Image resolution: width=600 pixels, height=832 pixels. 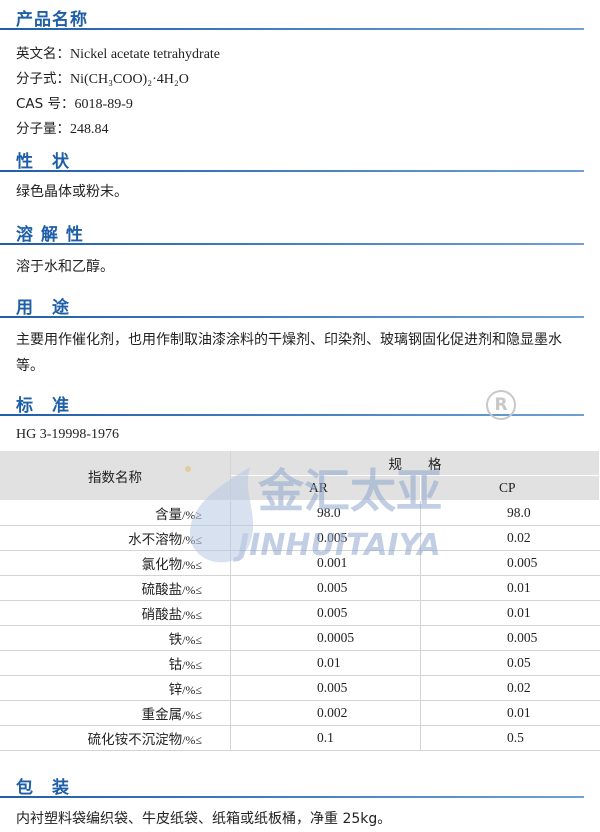 What do you see at coordinates (115, 476) in the screenshot?
I see `header-index-name: 指数名称` at bounding box center [115, 476].